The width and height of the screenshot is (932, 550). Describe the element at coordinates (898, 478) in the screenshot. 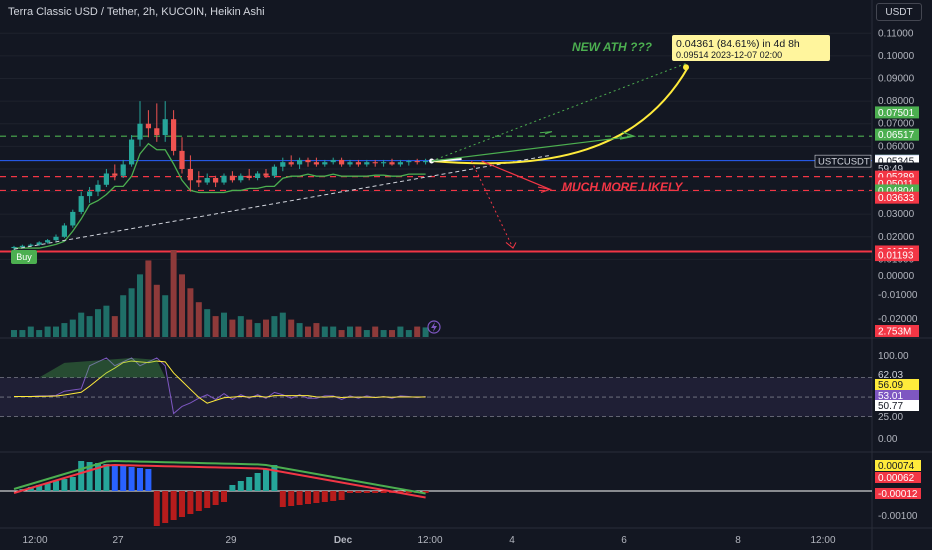

I see `macd-badge: 0.00062` at that location.